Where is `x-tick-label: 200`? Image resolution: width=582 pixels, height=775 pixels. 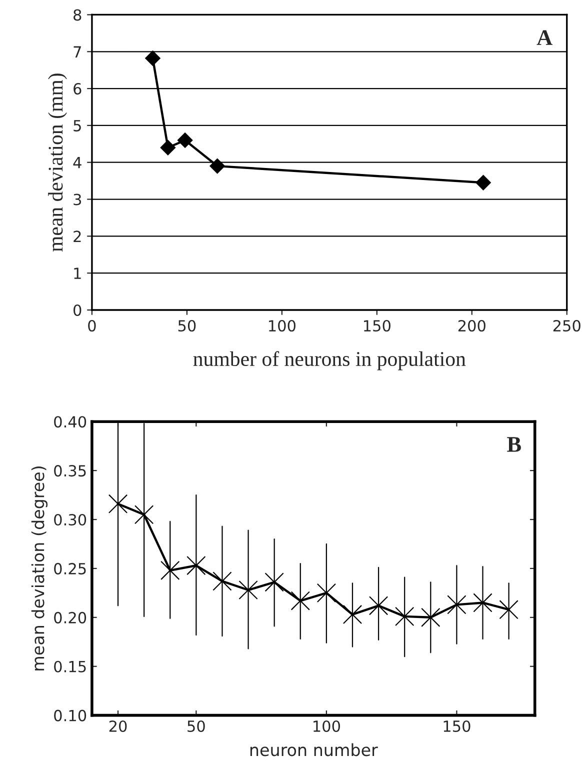
x-tick-label: 200 is located at coordinates (472, 326).